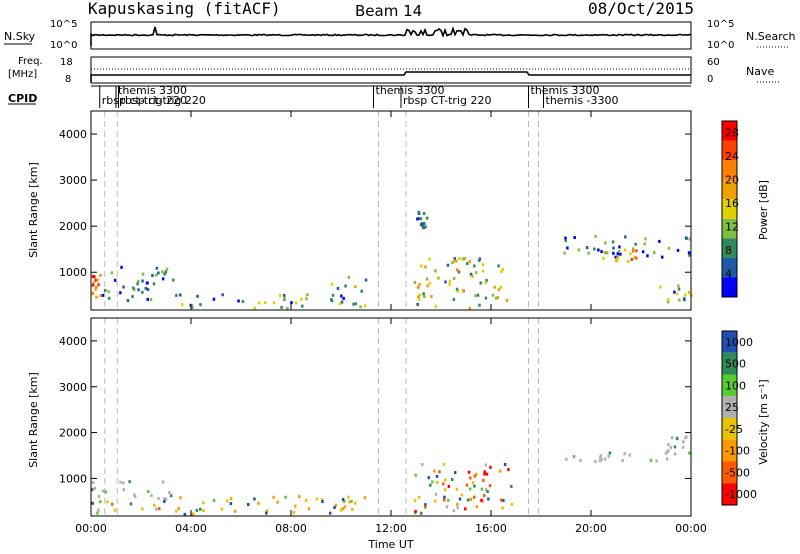 This screenshot has height=554, width=800. What do you see at coordinates (163, 100) in the screenshot?
I see `cpid-label-2: rbsp ct-trig 220` at bounding box center [163, 100].